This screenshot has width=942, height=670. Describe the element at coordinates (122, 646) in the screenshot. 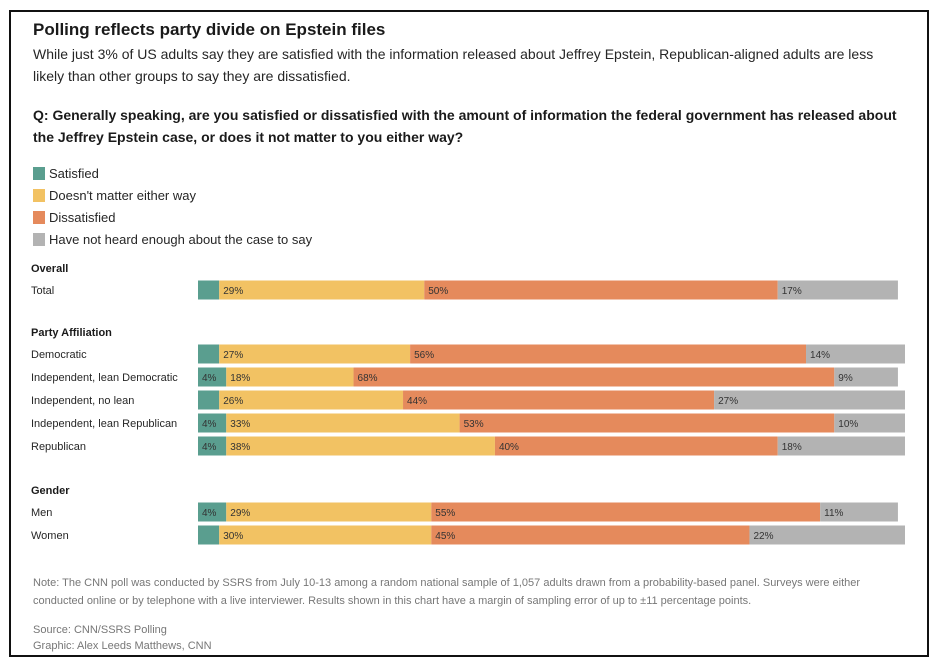

I see `graphic-credit: Graphic: Alex Leeds Matthews, CNN` at that location.